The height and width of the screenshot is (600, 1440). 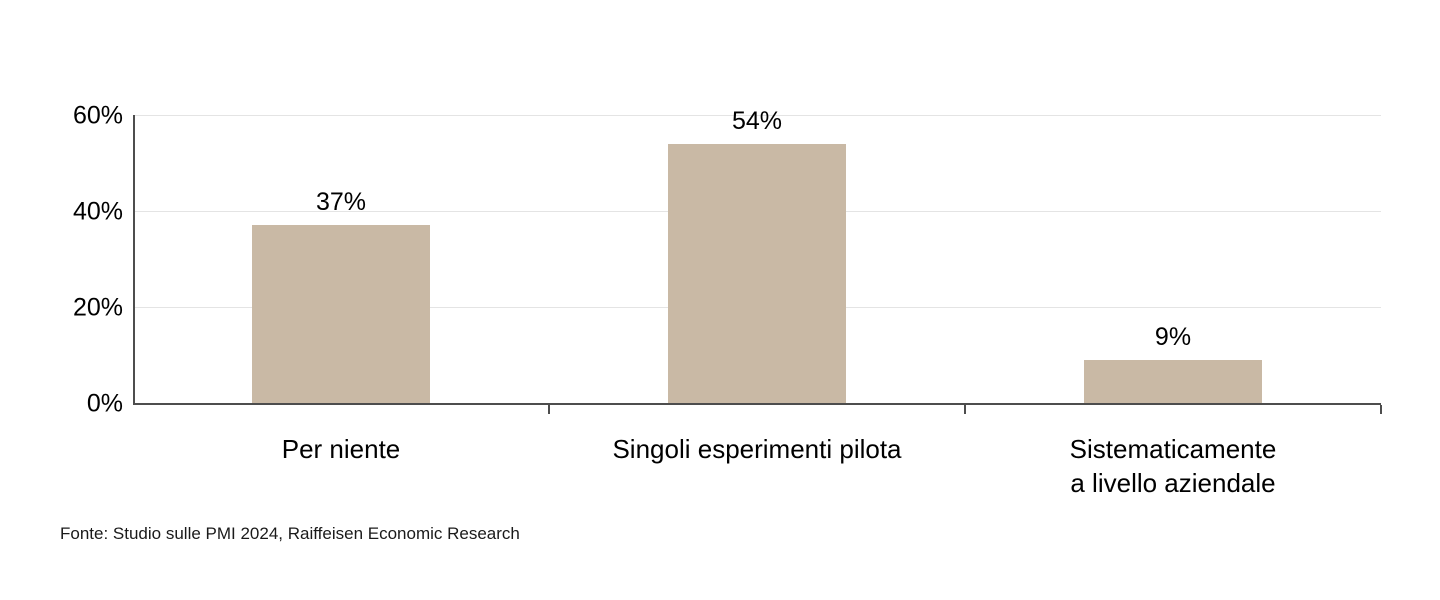 I want to click on y-tick-label: 0%, so click(x=104, y=403).